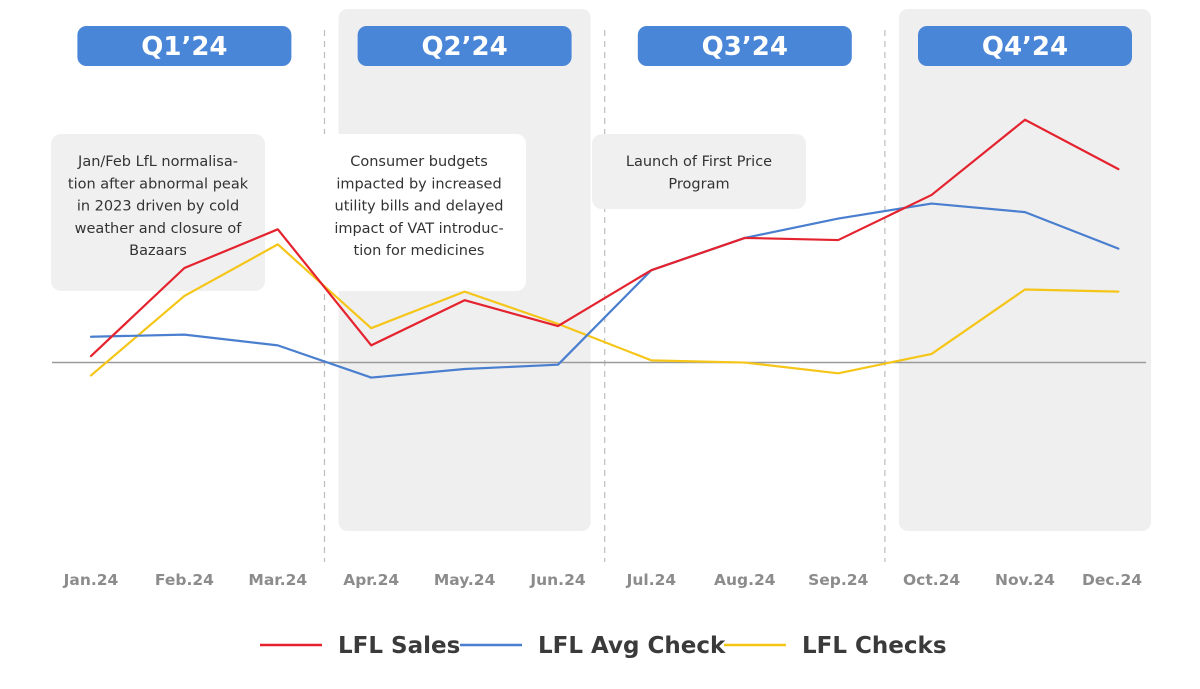 This screenshot has width=1200, height=689. What do you see at coordinates (604, 46) in the screenshot?
I see `quarter-labels: Q1’24 Q2’24 Q3’24 Q4’24` at bounding box center [604, 46].